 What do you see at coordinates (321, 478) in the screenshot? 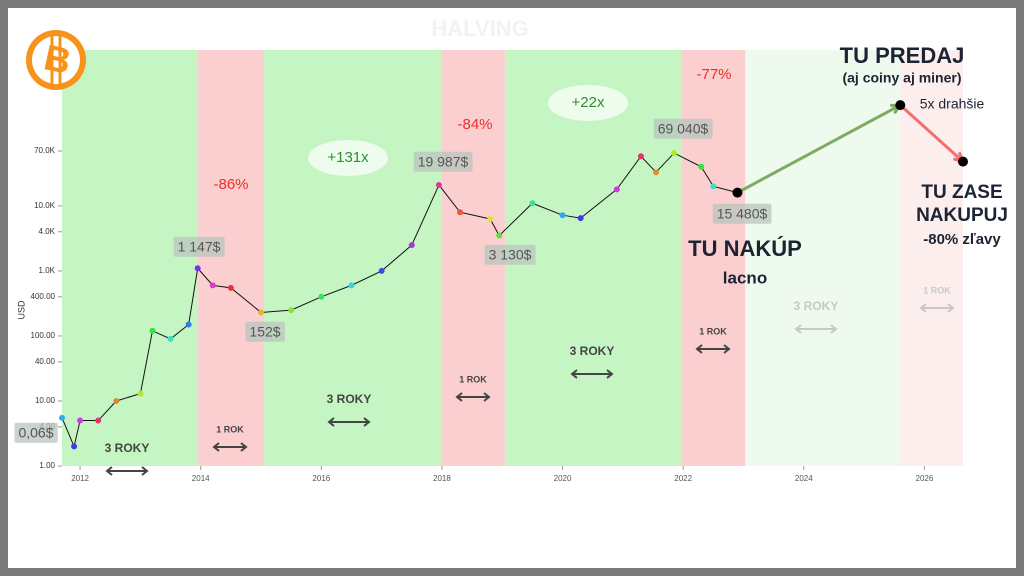
I see `x-tick-label: 2016` at bounding box center [321, 478].